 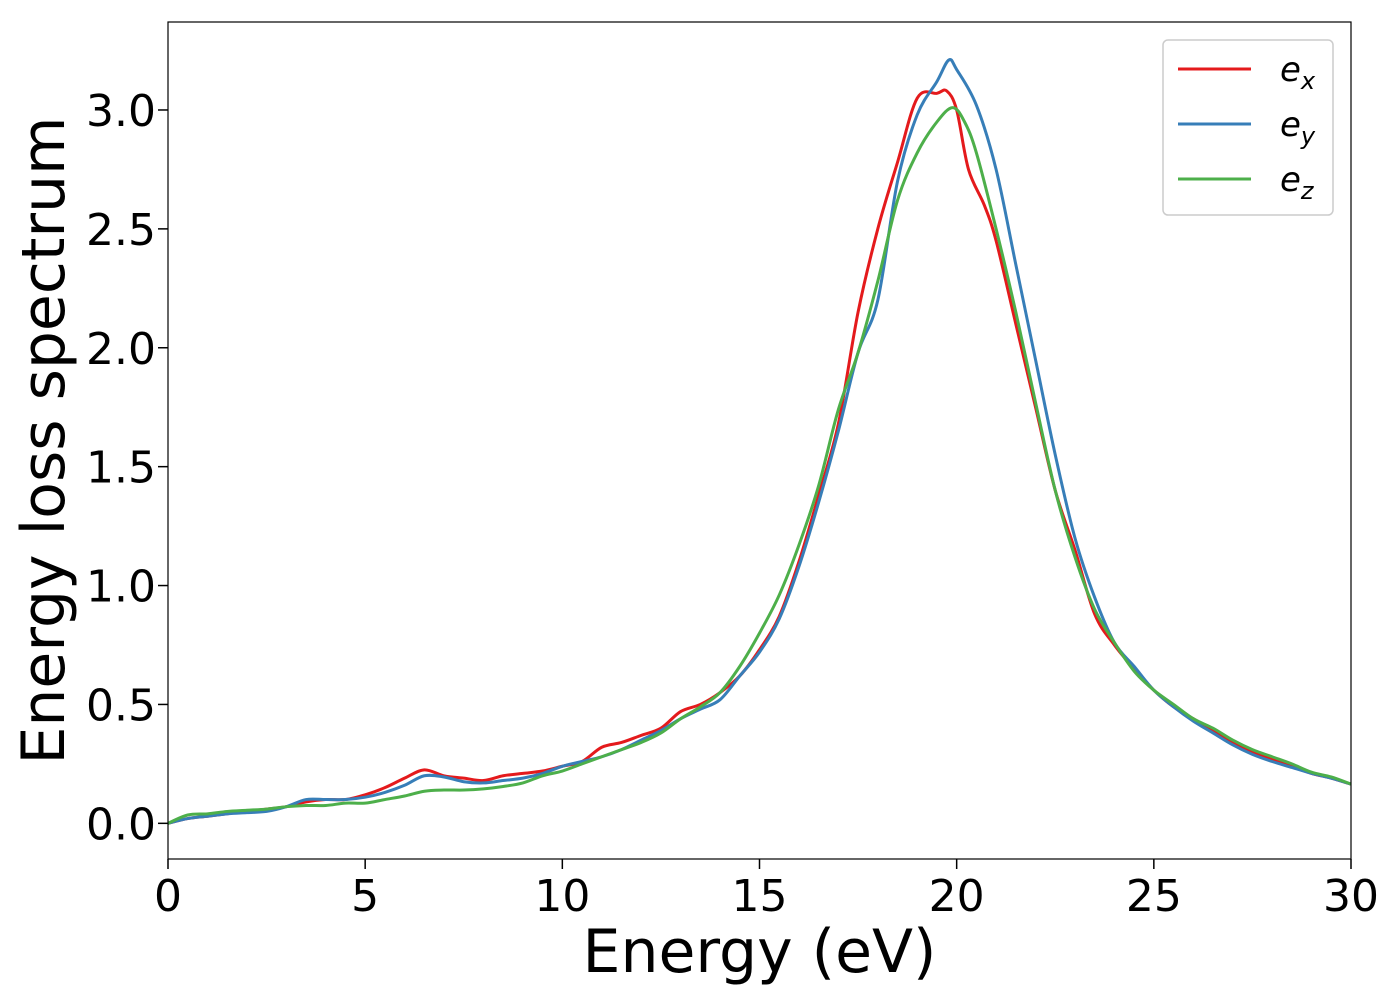 What do you see at coordinates (562, 896) in the screenshot?
I see `x-tick-label: 10` at bounding box center [562, 896].